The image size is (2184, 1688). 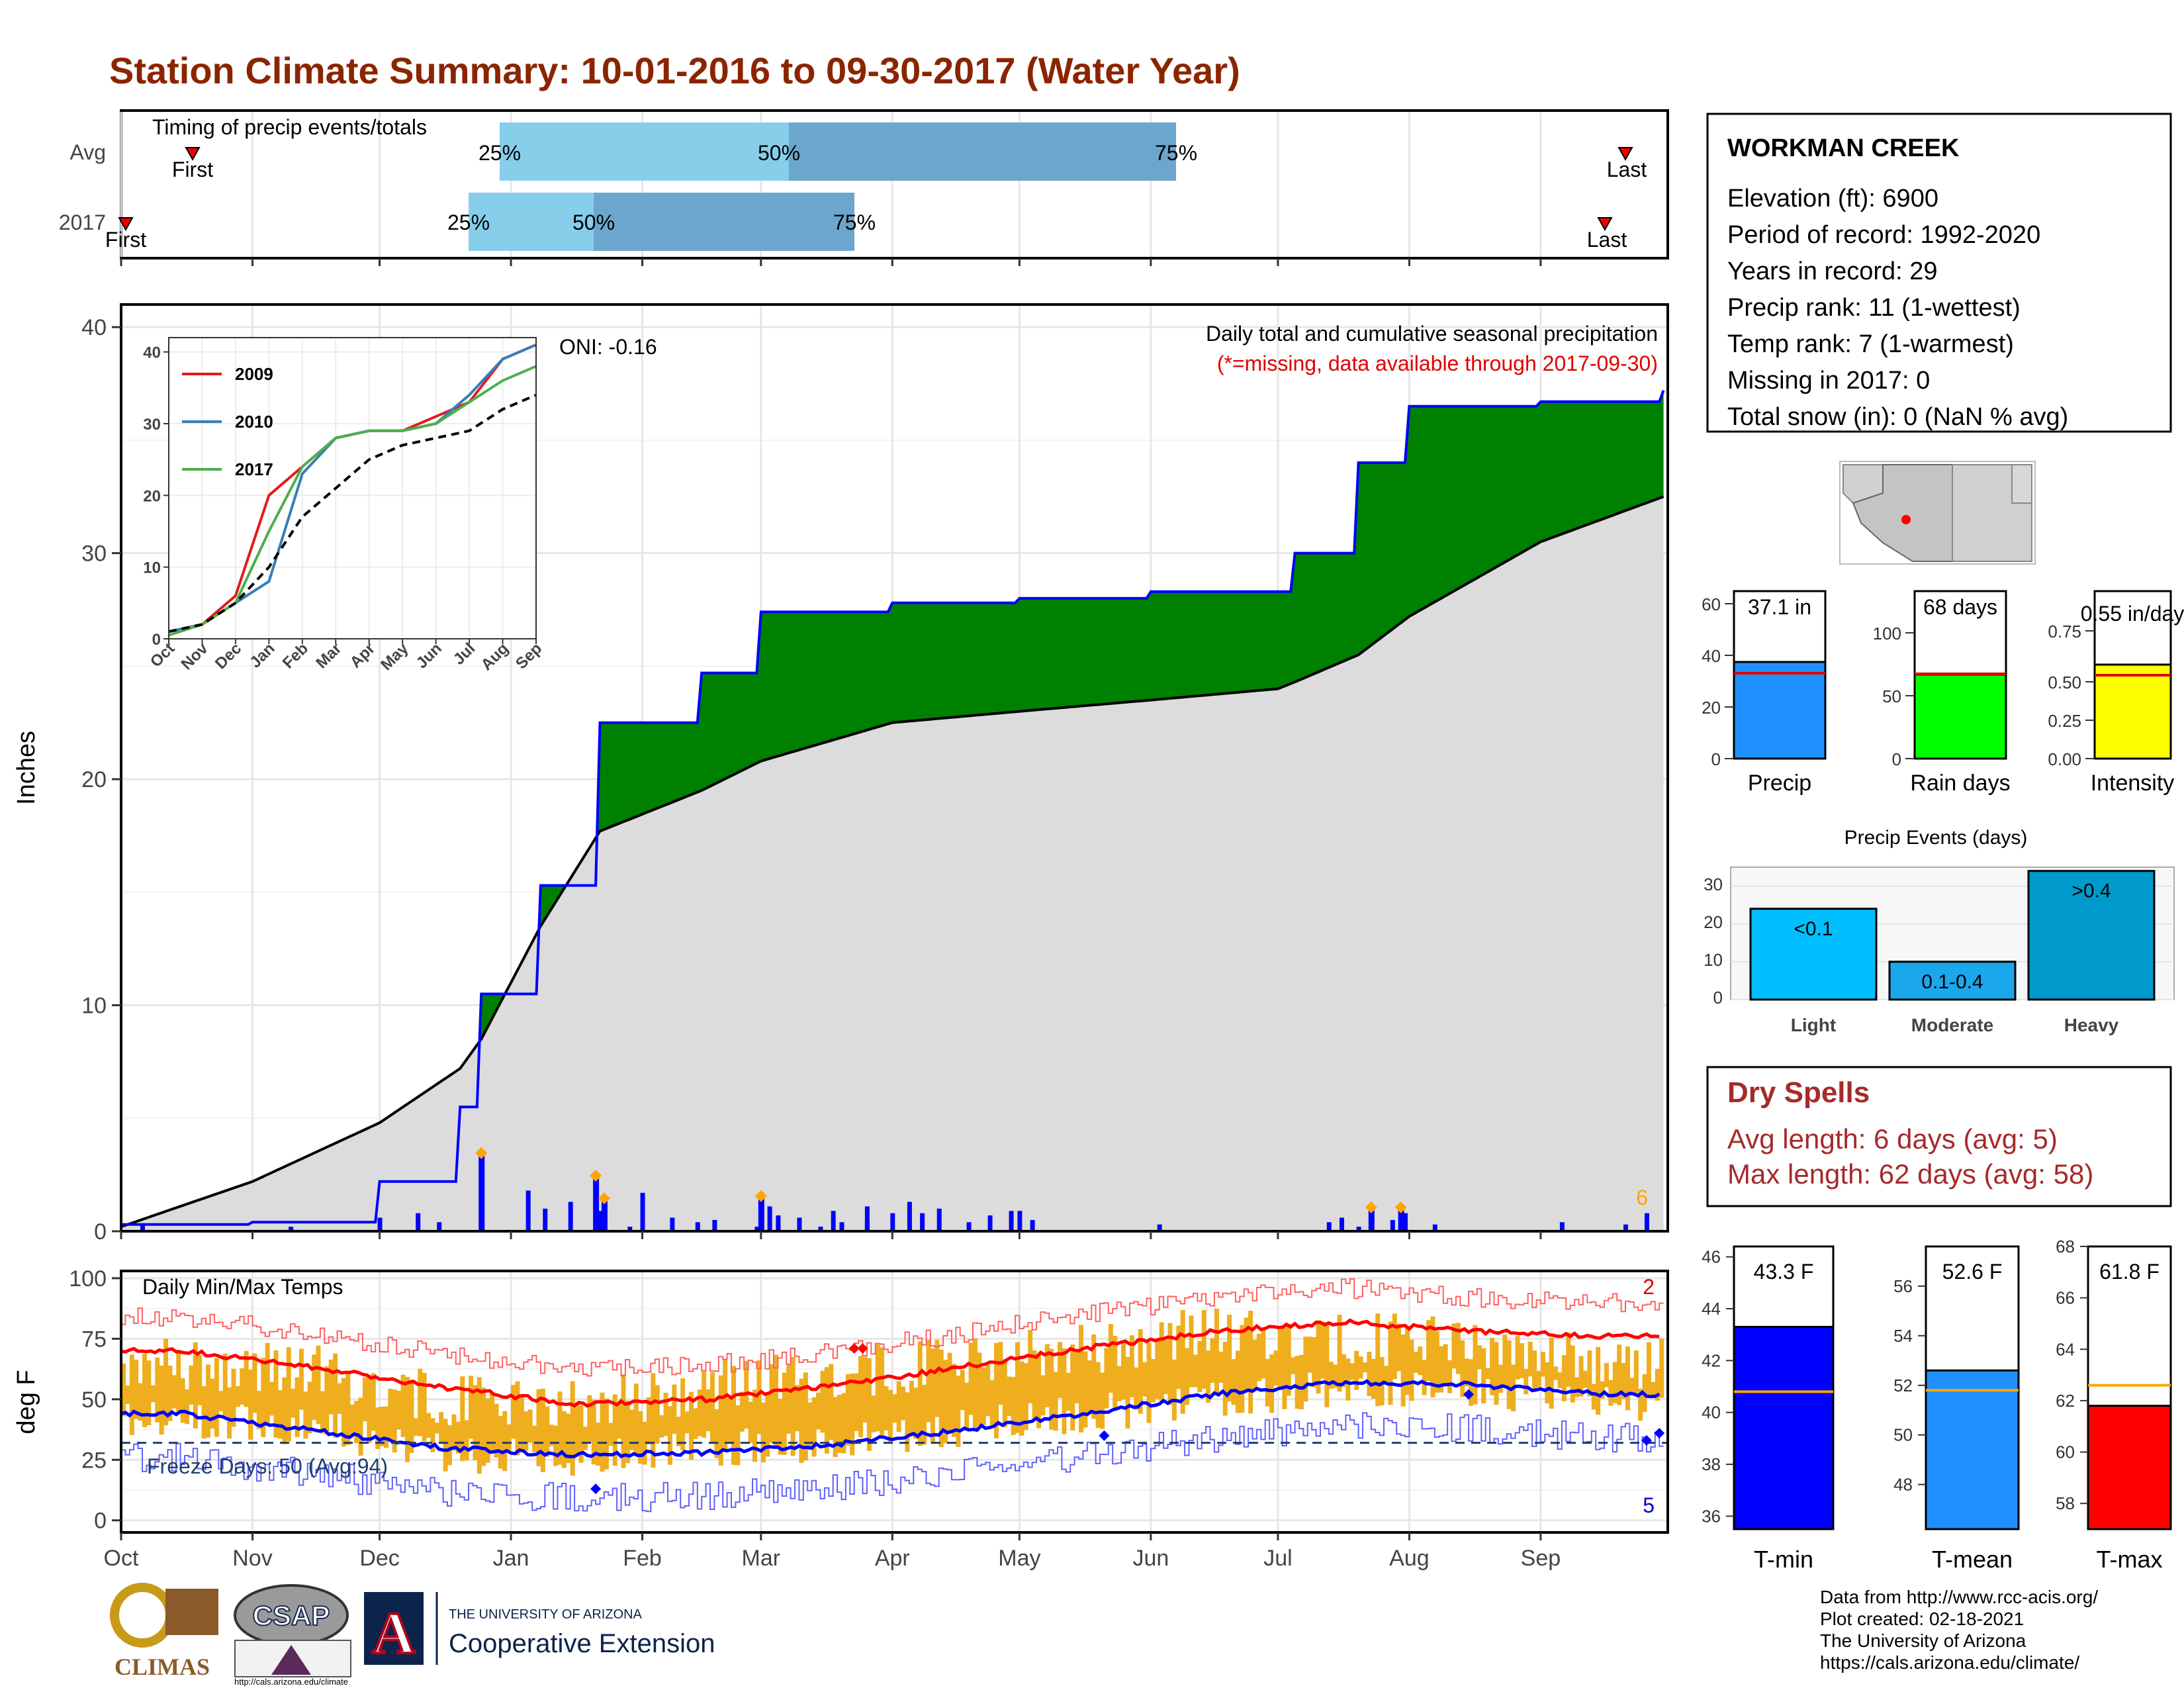 What do you see at coordinates (2071, 695) in the screenshot?
I see `intensity-axis: 0.00 0.25 0.50 0.75` at bounding box center [2071, 695].